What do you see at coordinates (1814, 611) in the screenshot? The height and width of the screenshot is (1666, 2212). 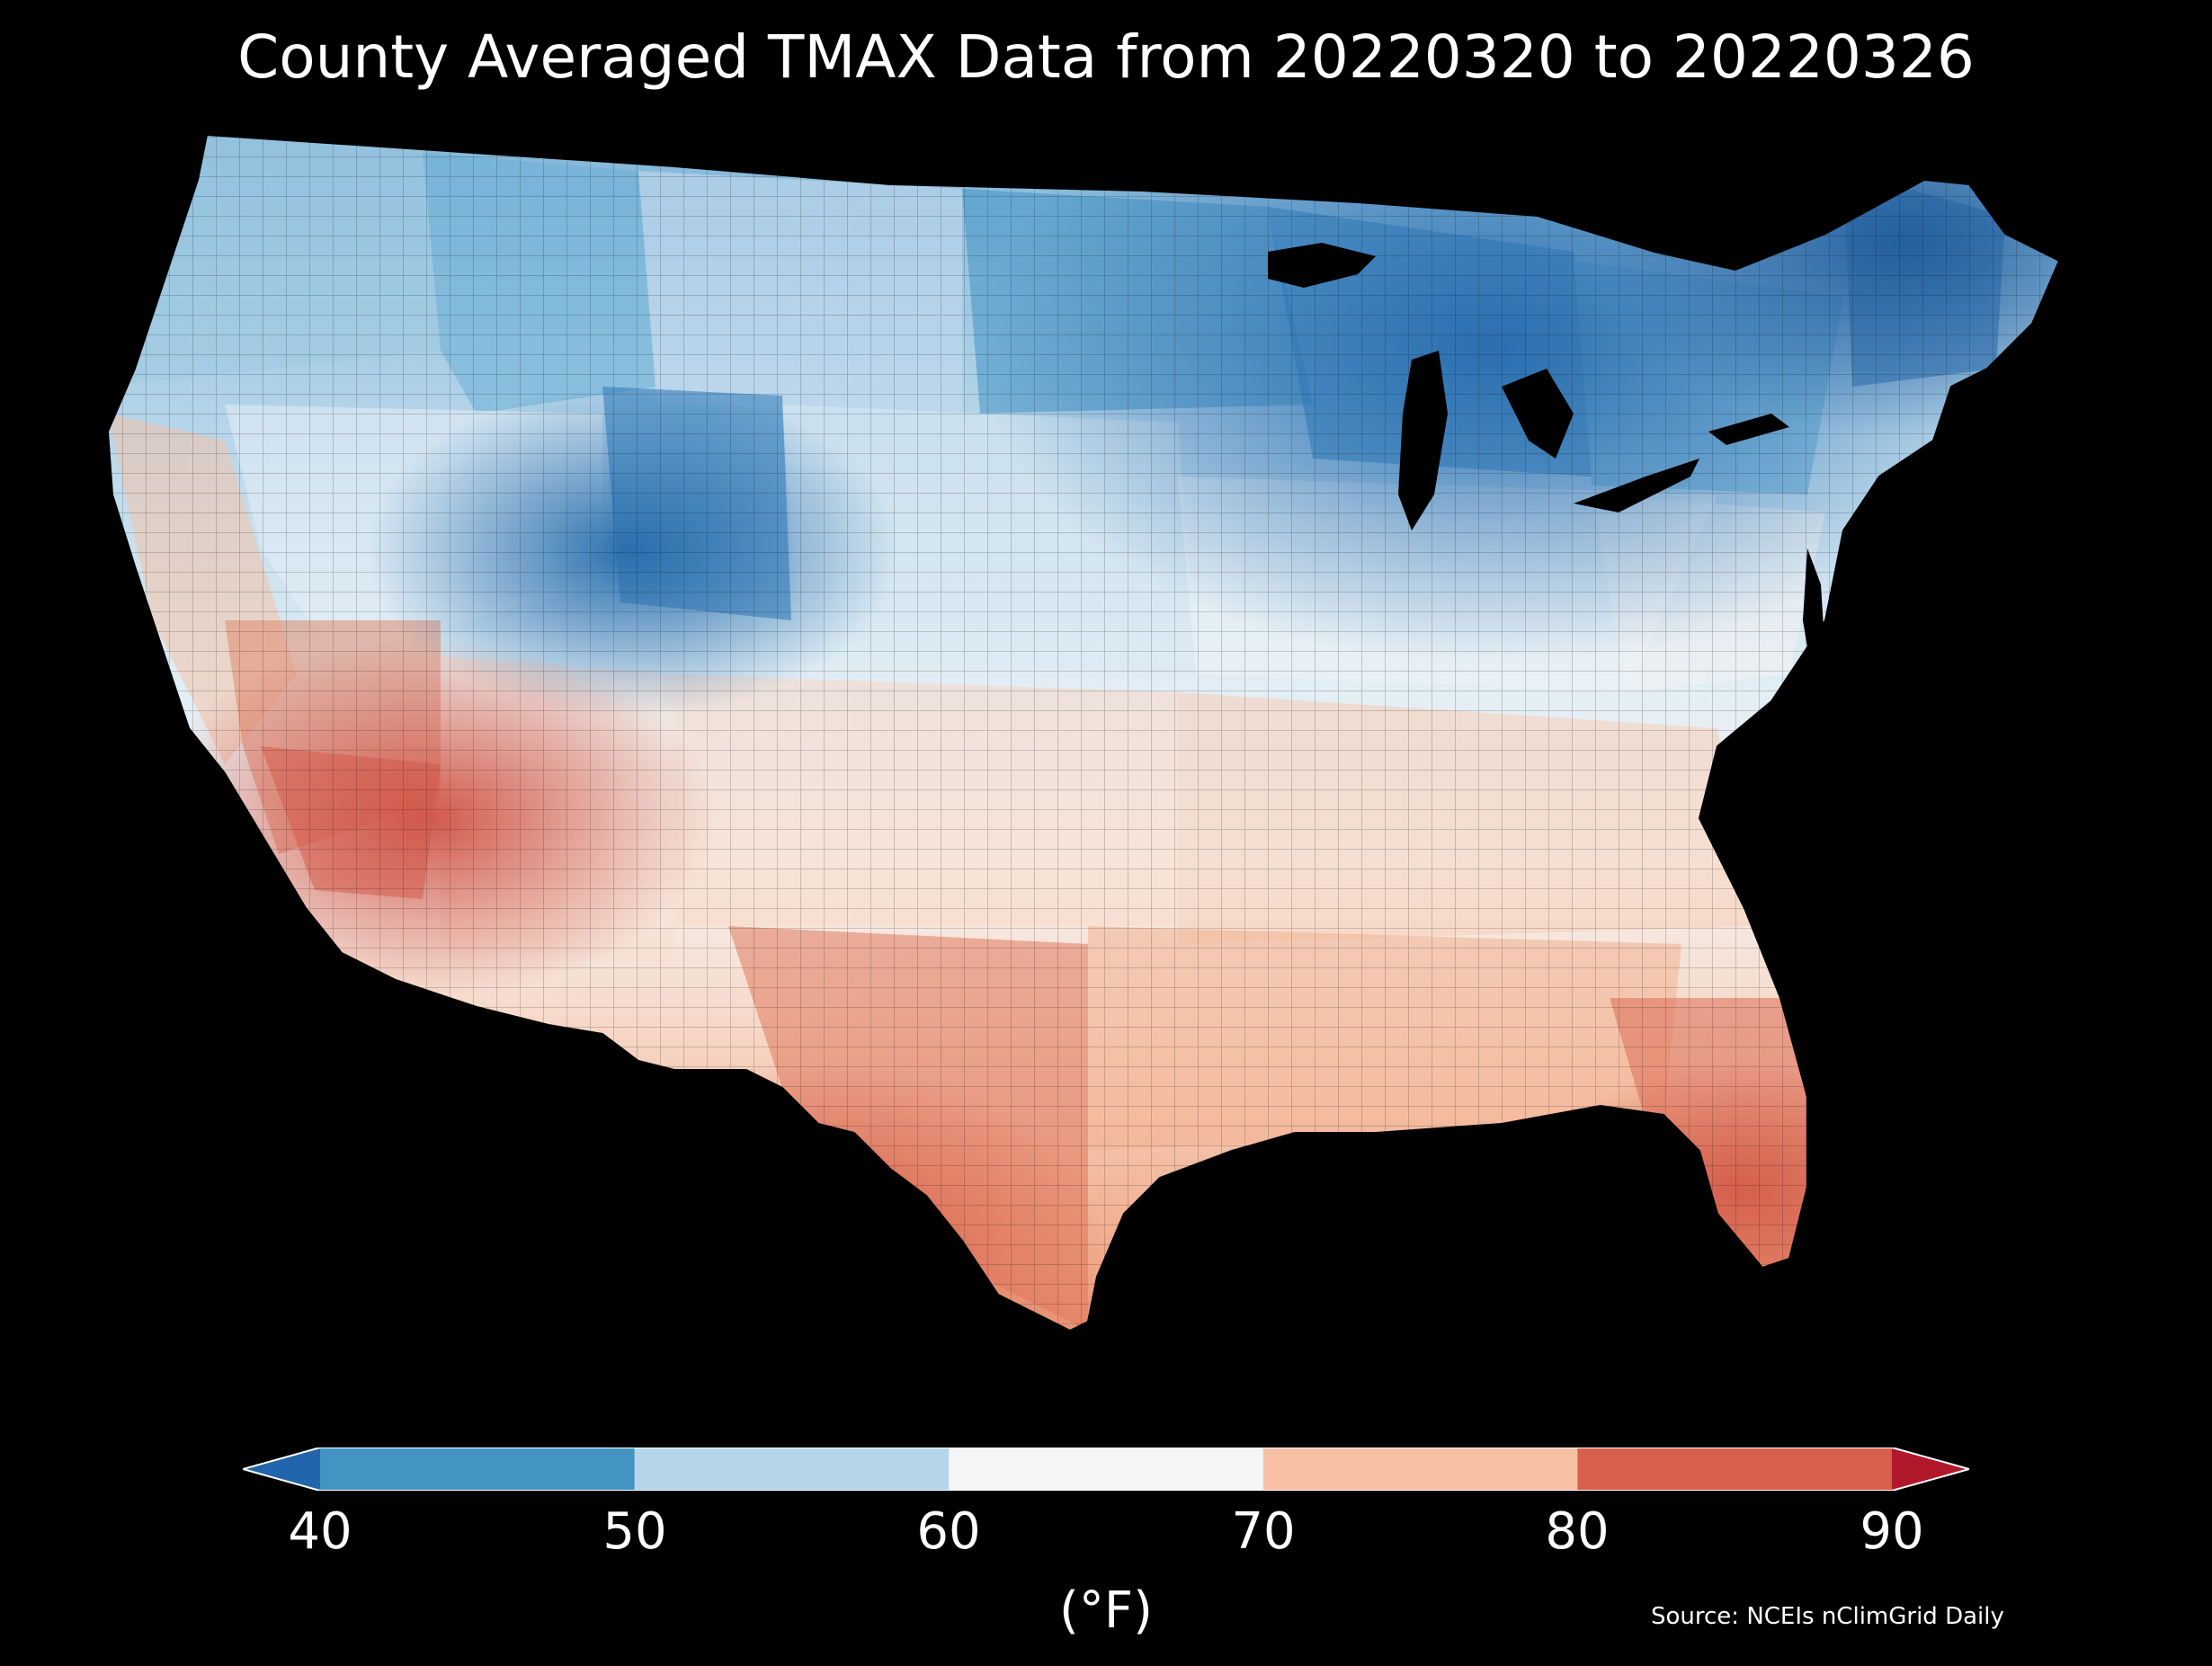 I see `chesapeake-bay` at bounding box center [1814, 611].